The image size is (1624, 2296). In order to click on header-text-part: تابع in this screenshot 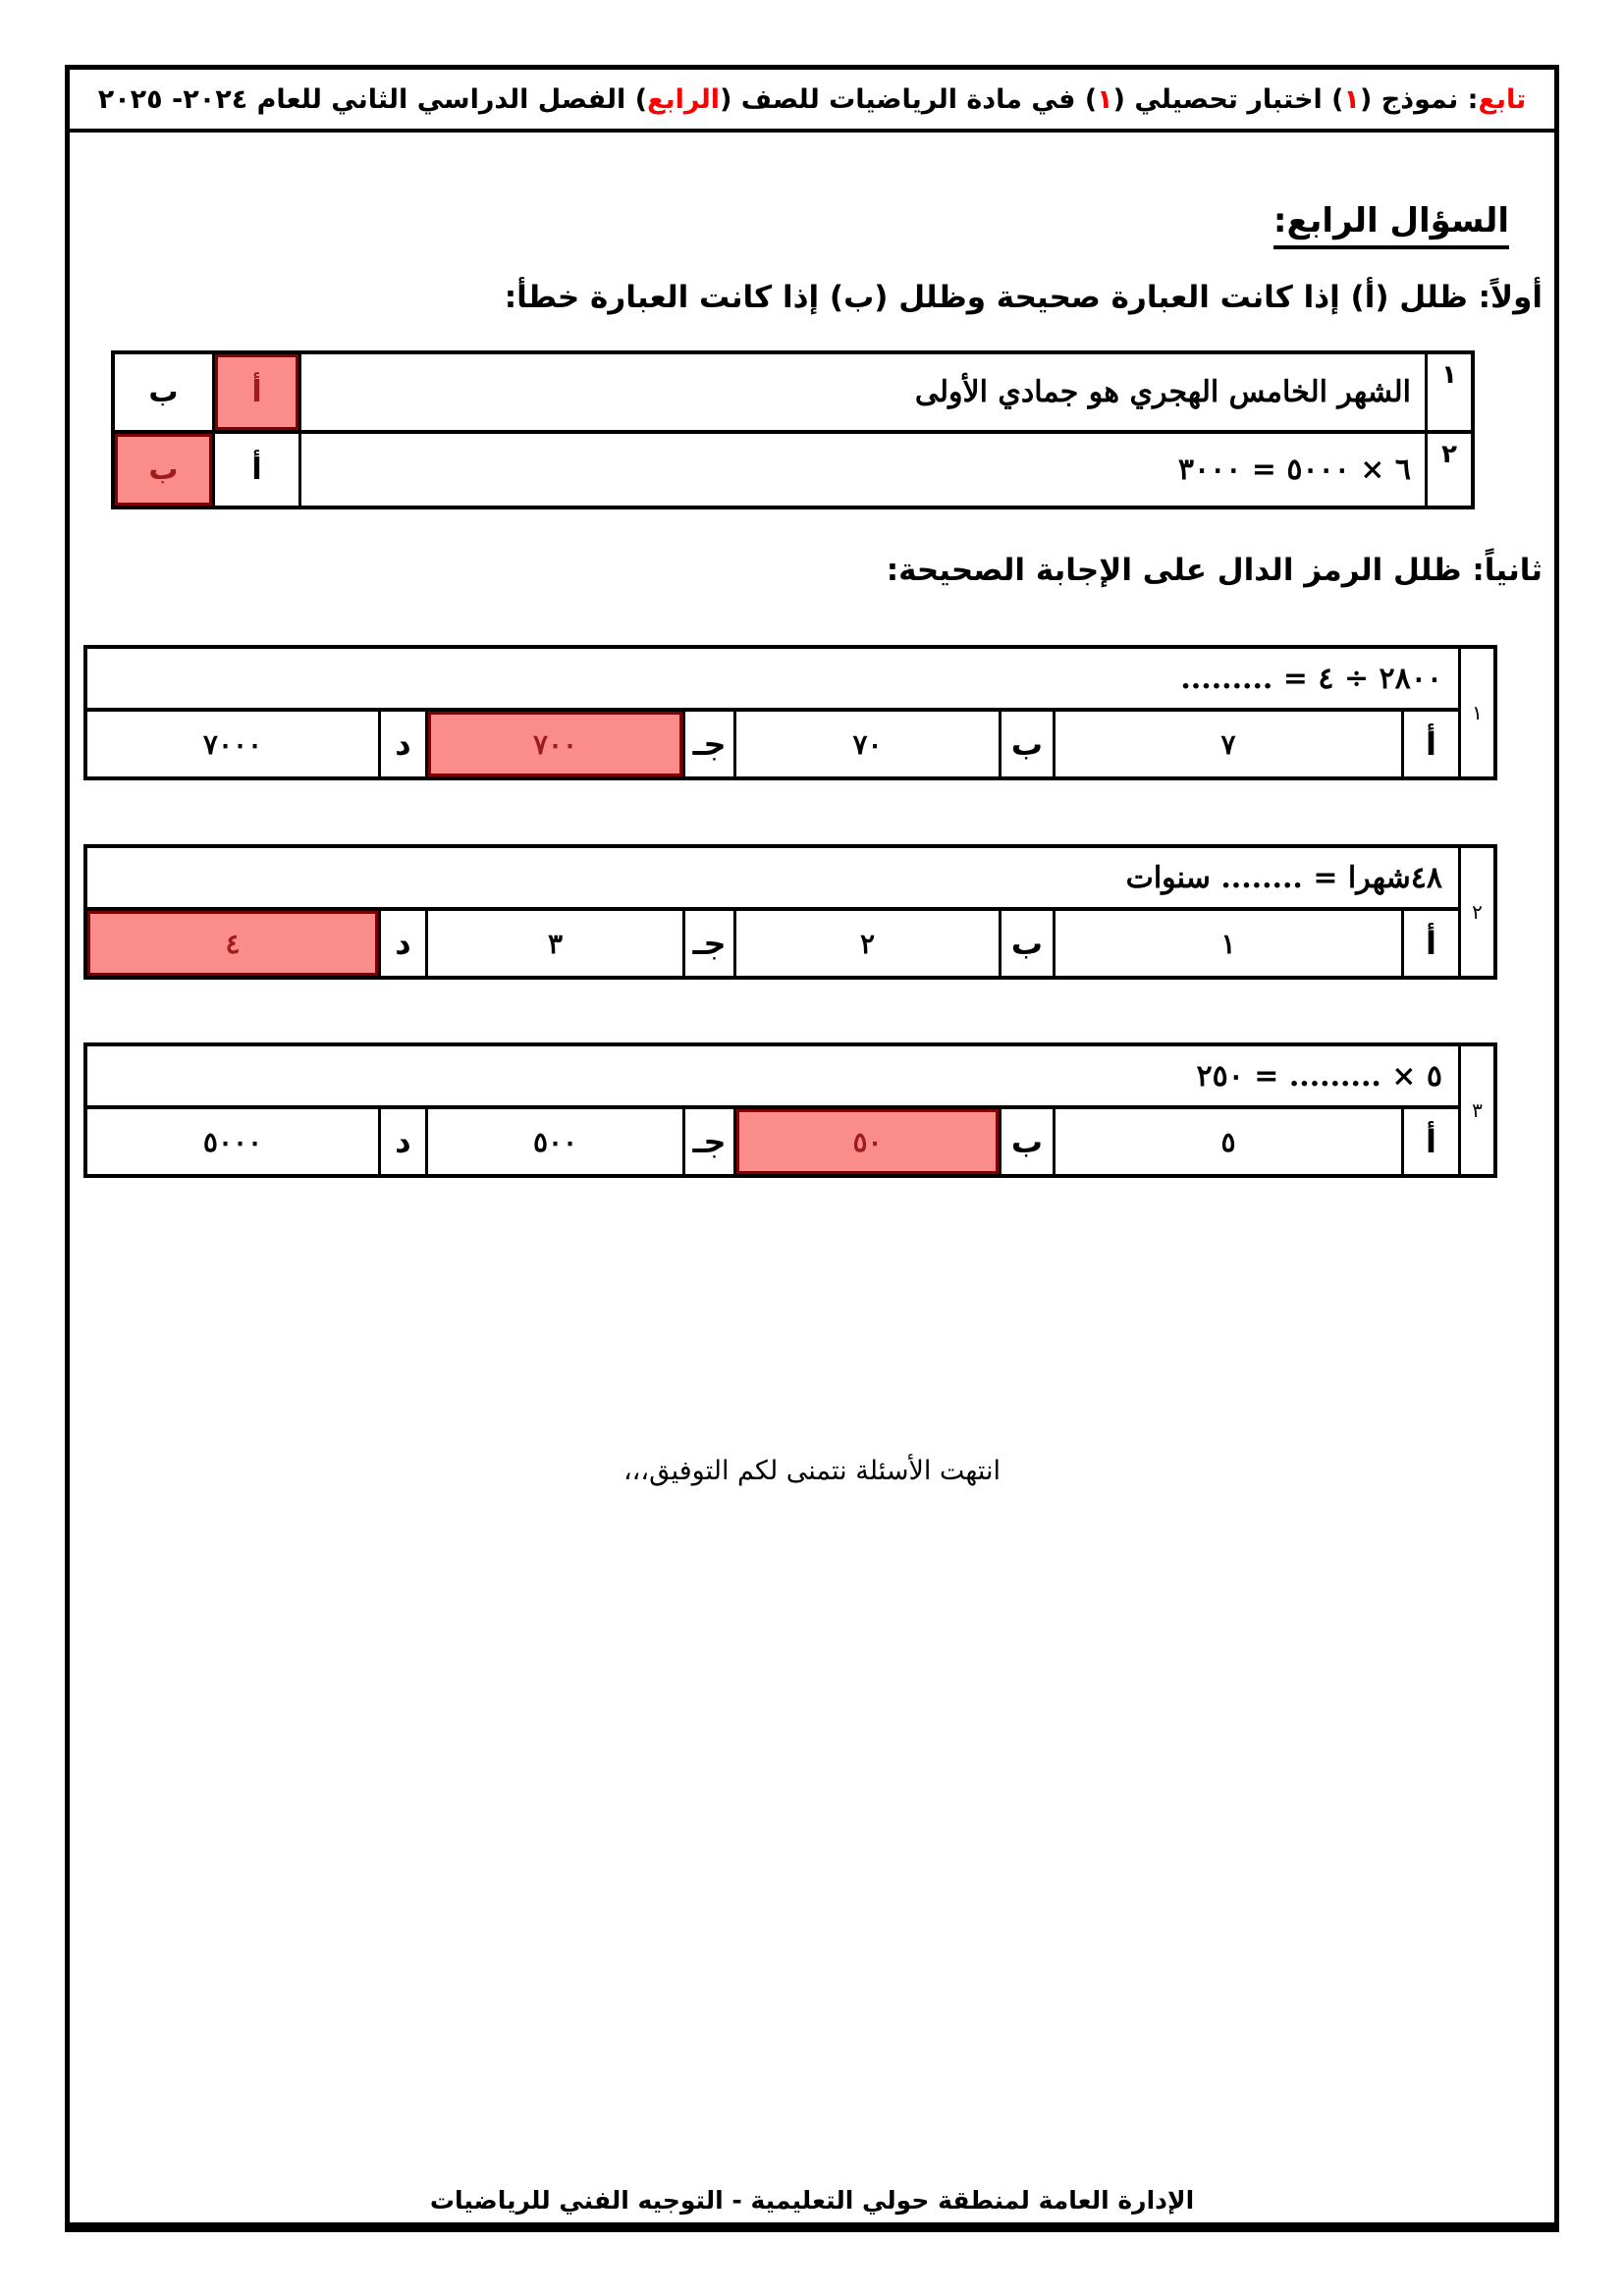, I will do `click(1502, 99)`.